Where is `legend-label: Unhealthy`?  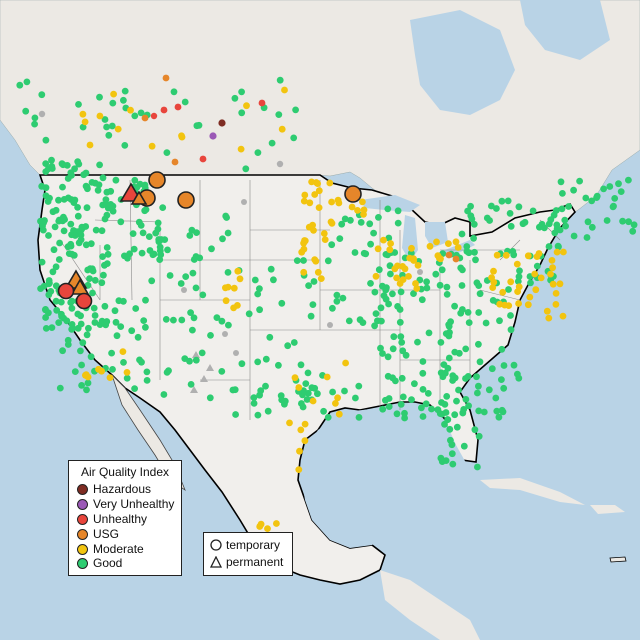 legend-label: Unhealthy is located at coordinates (120, 519).